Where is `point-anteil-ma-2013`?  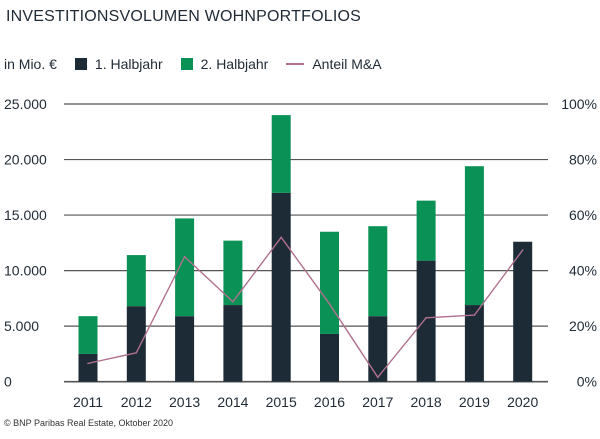
point-anteil-ma-2013 is located at coordinates (184, 256).